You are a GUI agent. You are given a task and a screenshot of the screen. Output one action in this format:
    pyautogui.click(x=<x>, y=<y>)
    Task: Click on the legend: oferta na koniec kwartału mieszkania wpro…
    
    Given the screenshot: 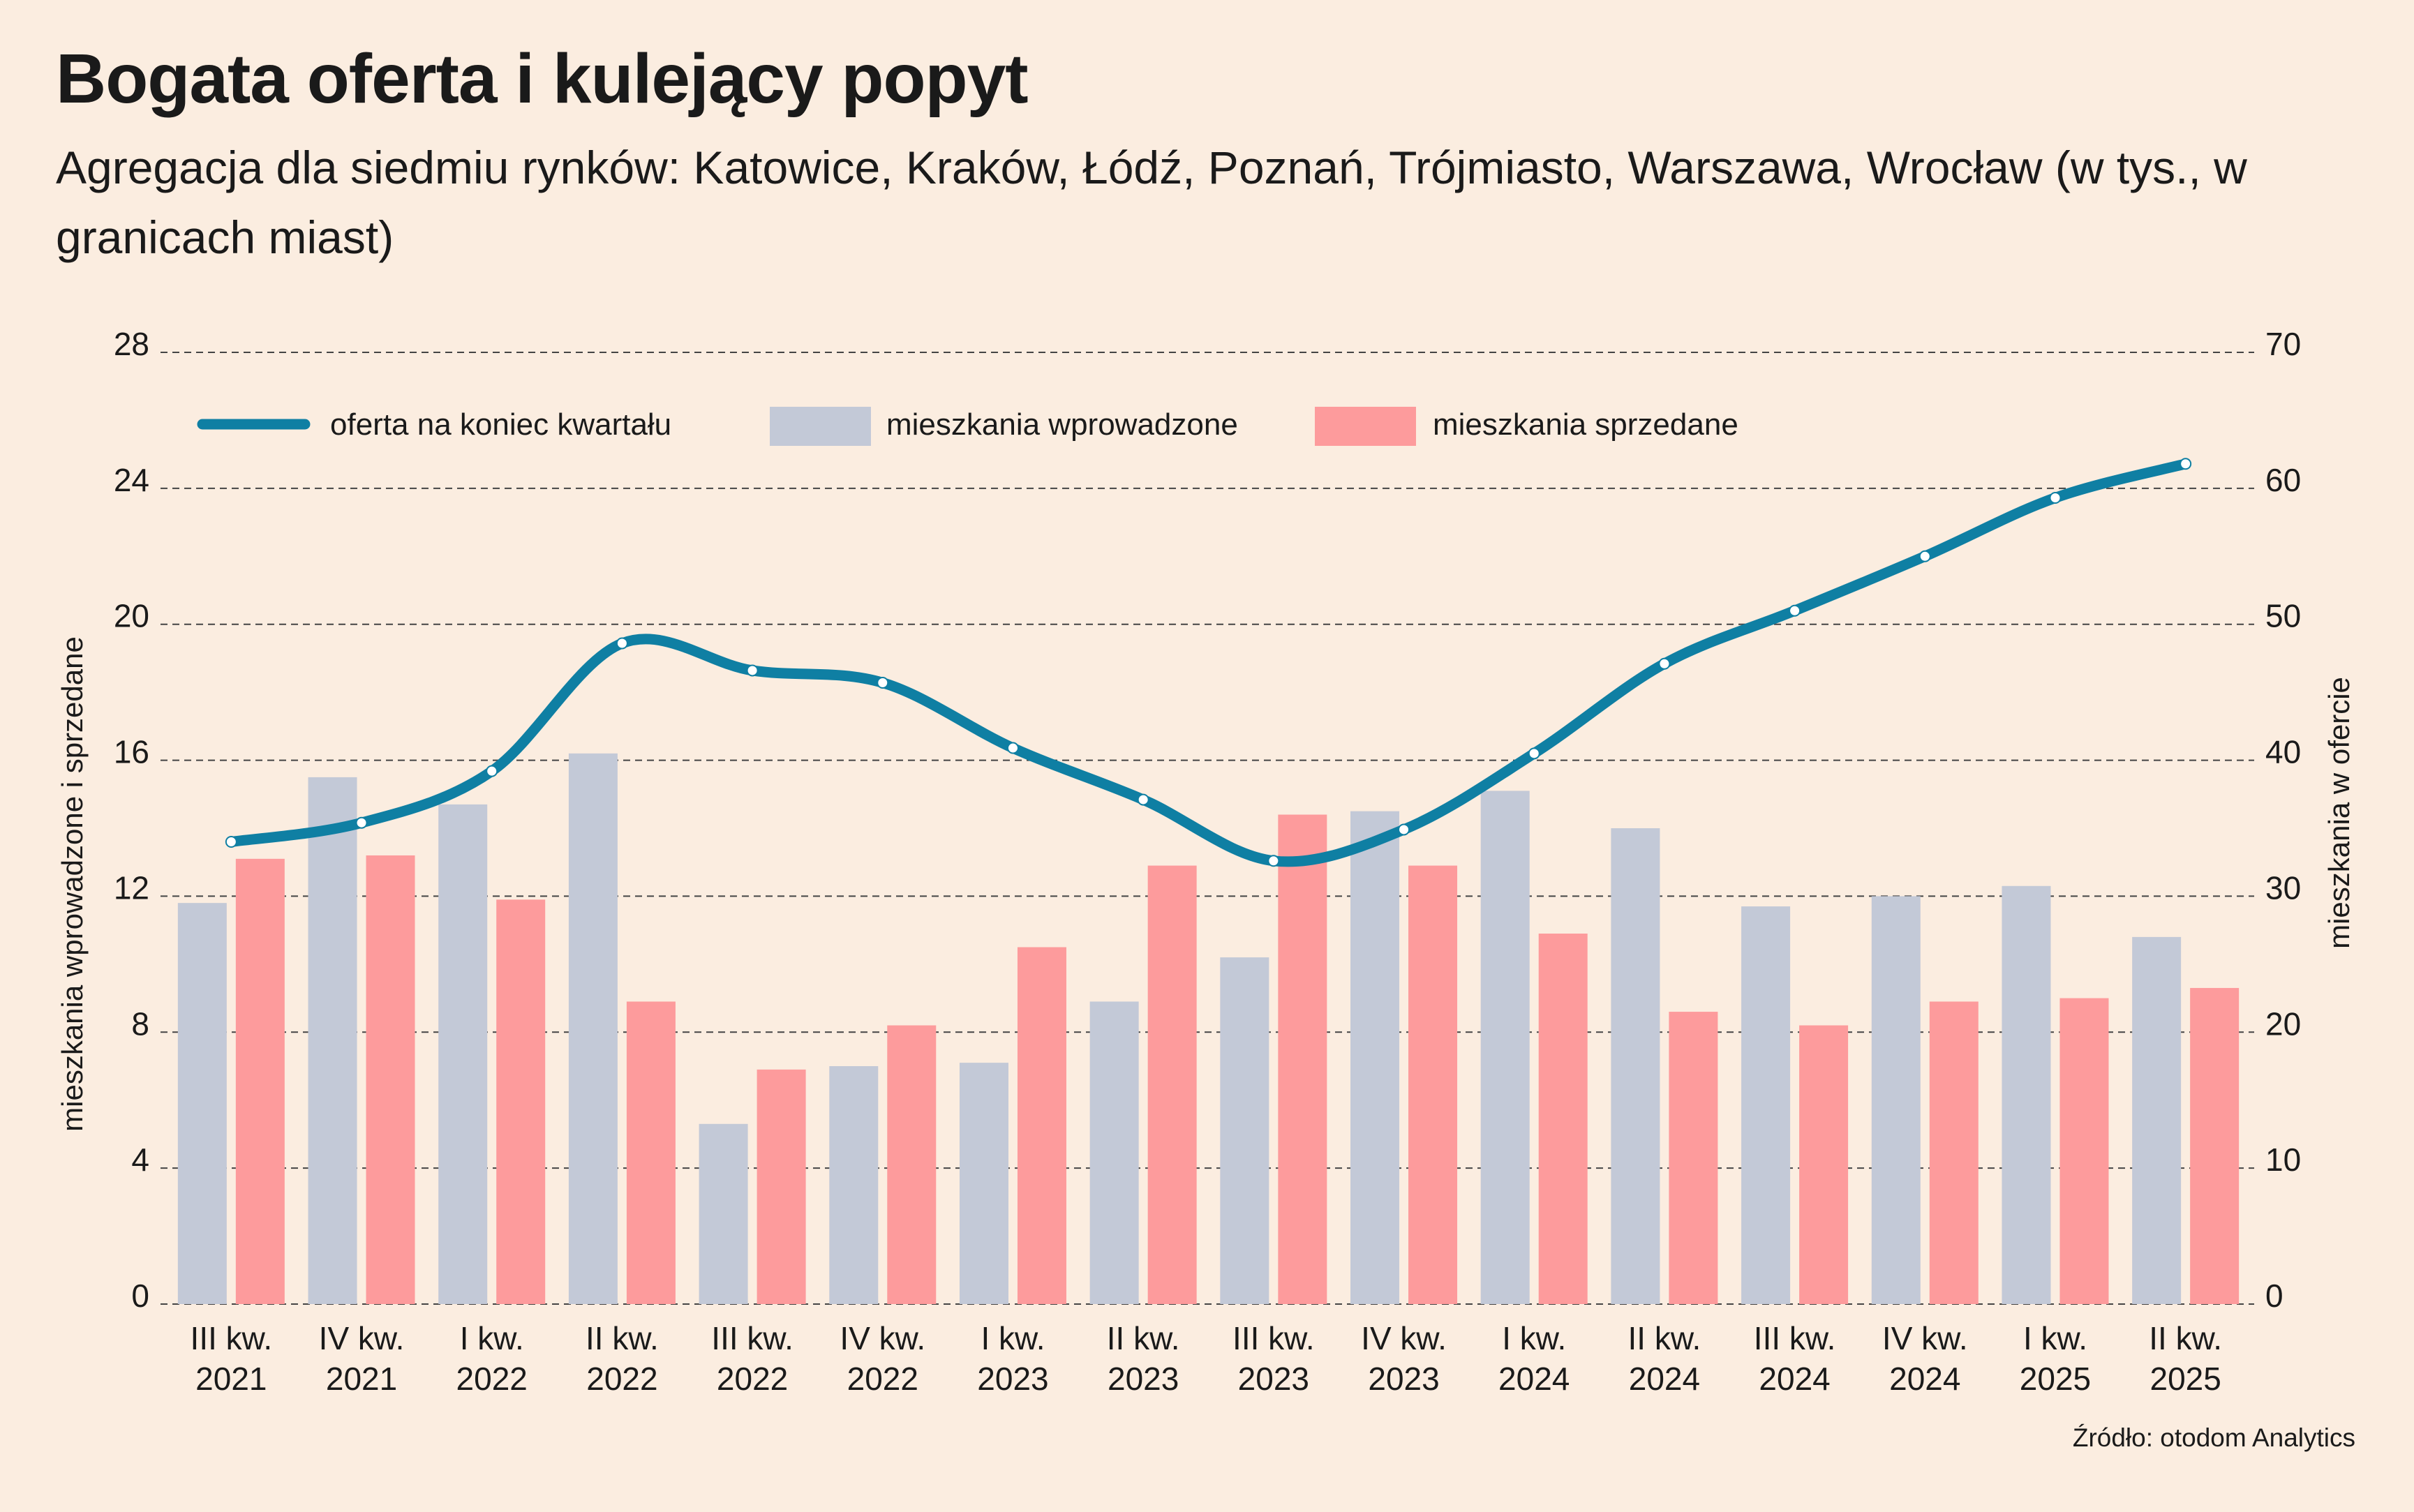 What is the action you would take?
    pyautogui.click(x=967, y=426)
    